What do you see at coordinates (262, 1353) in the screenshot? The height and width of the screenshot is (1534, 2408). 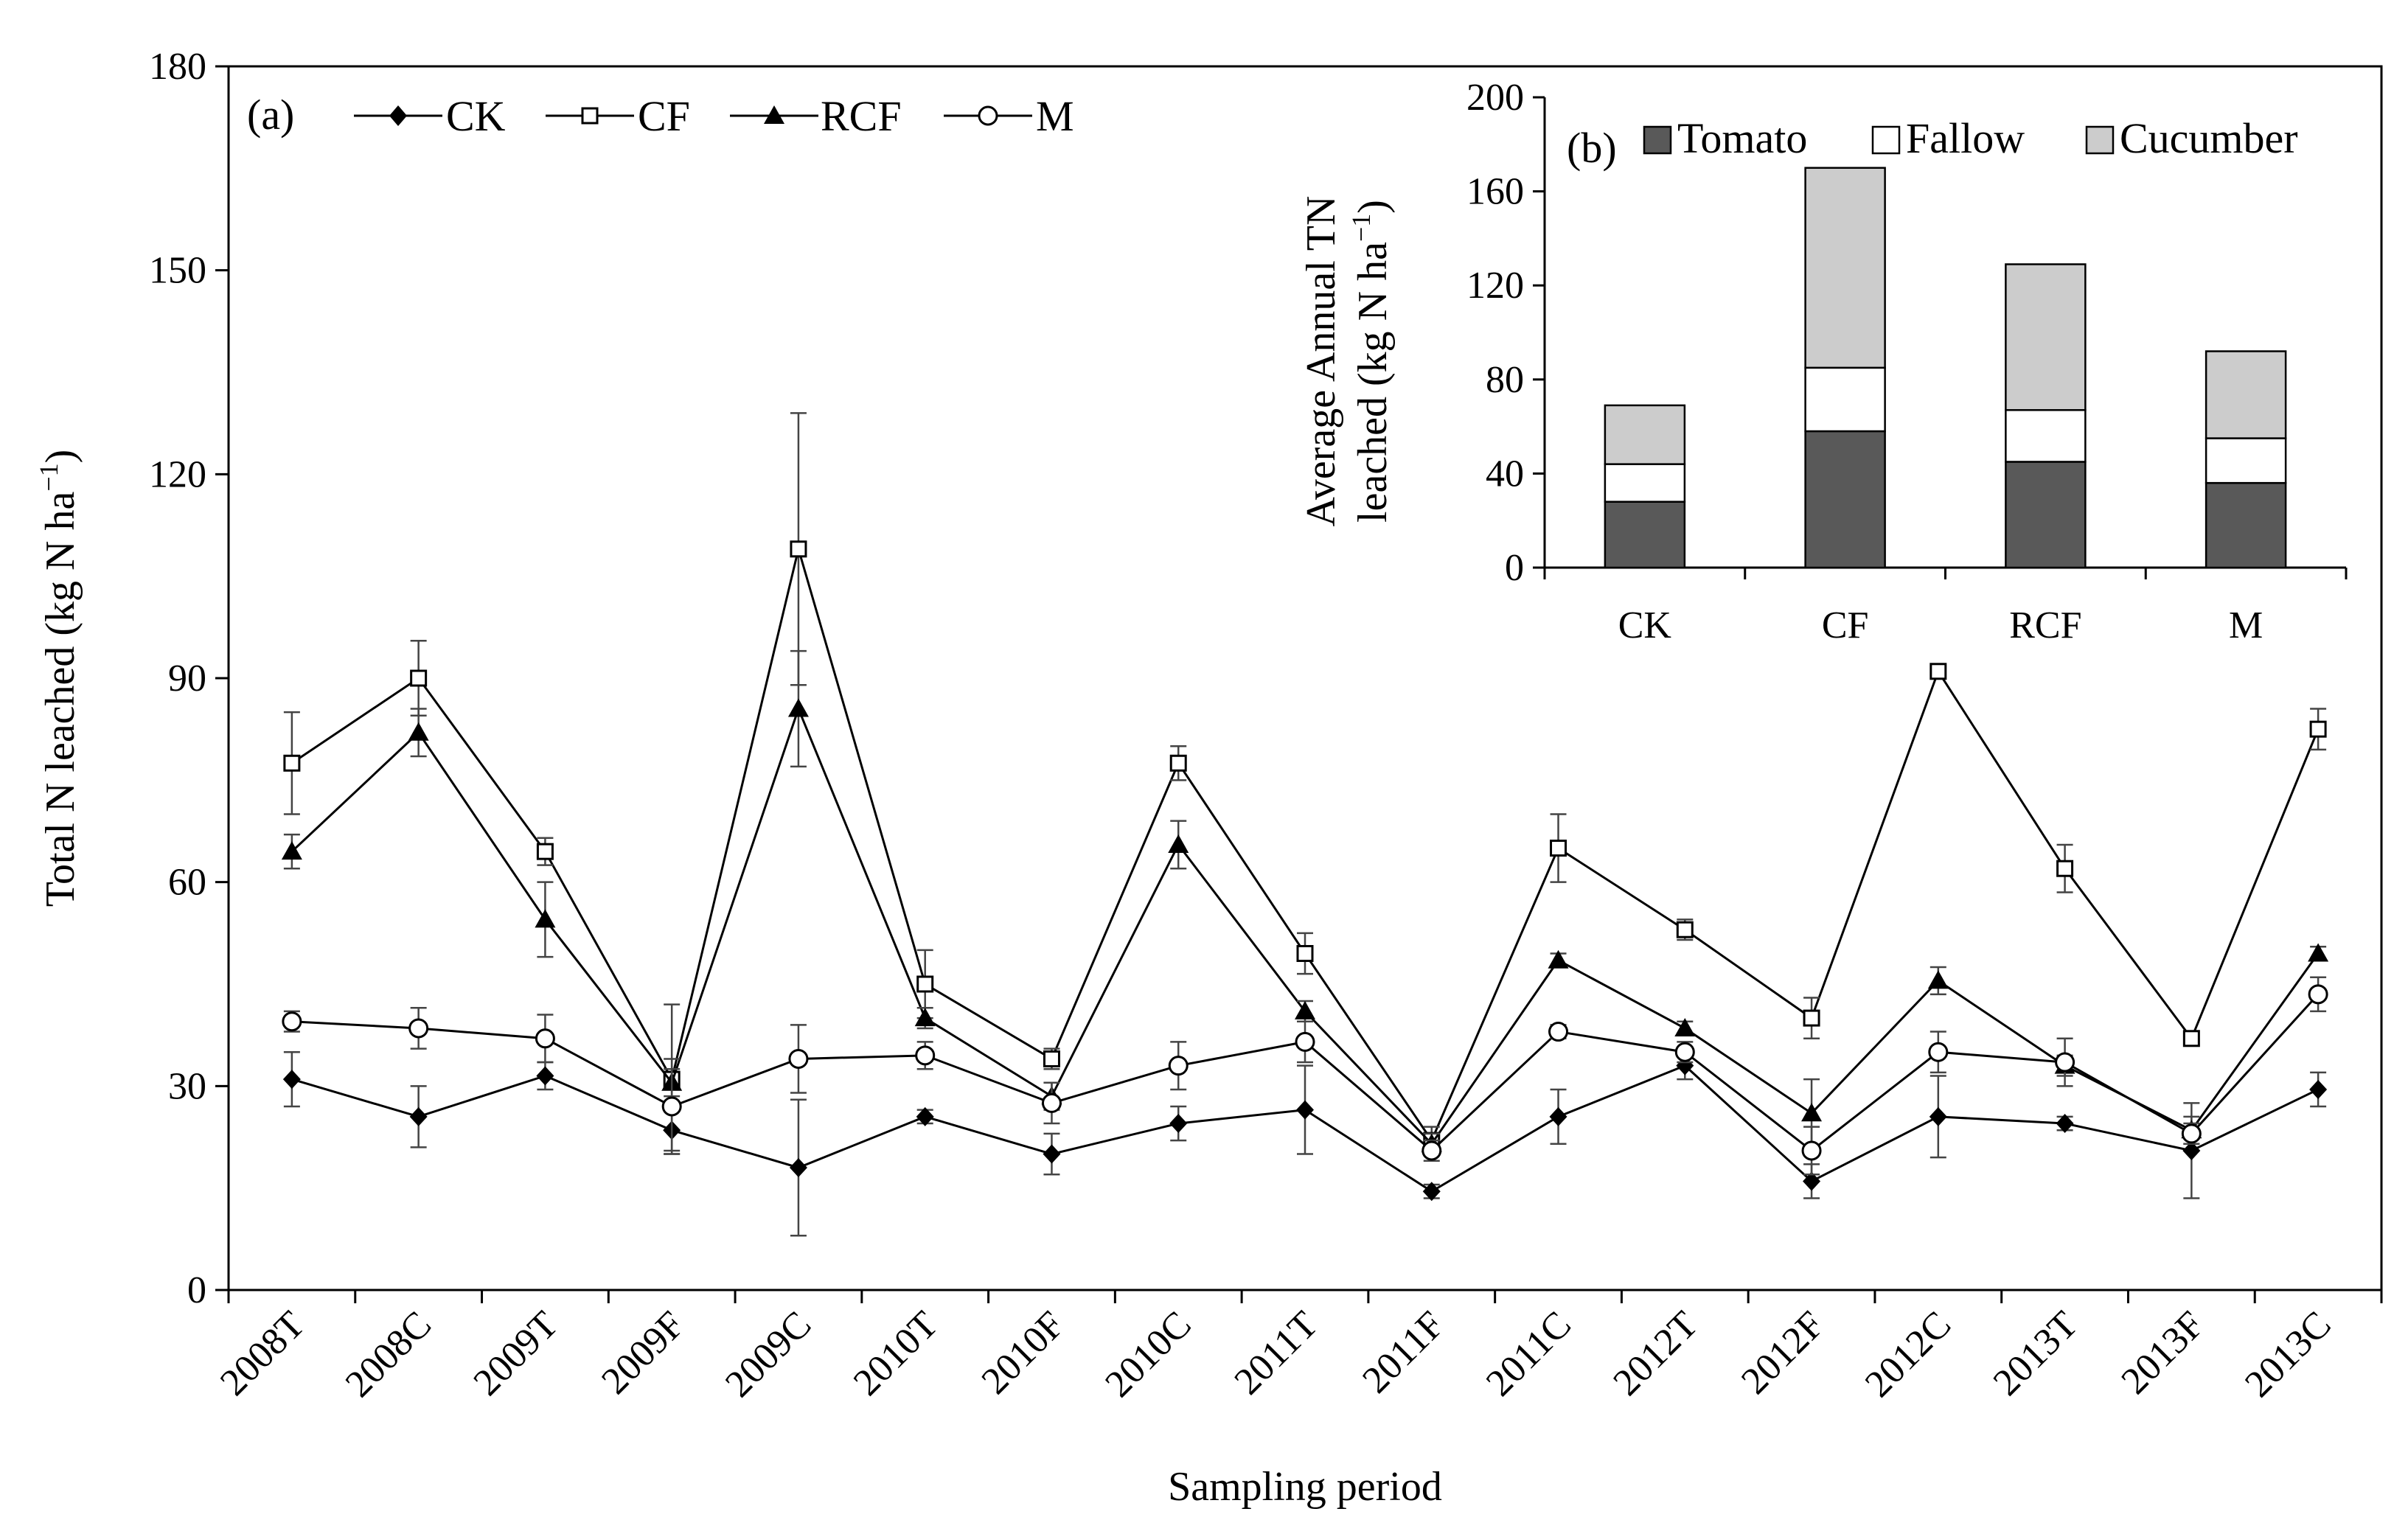 I see `x-tick-label: 2008T` at bounding box center [262, 1353].